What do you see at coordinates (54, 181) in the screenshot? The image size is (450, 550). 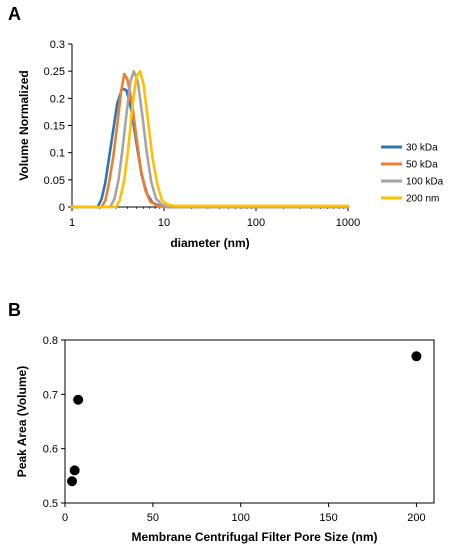 I see `y-tick-label: 0.05` at bounding box center [54, 181].